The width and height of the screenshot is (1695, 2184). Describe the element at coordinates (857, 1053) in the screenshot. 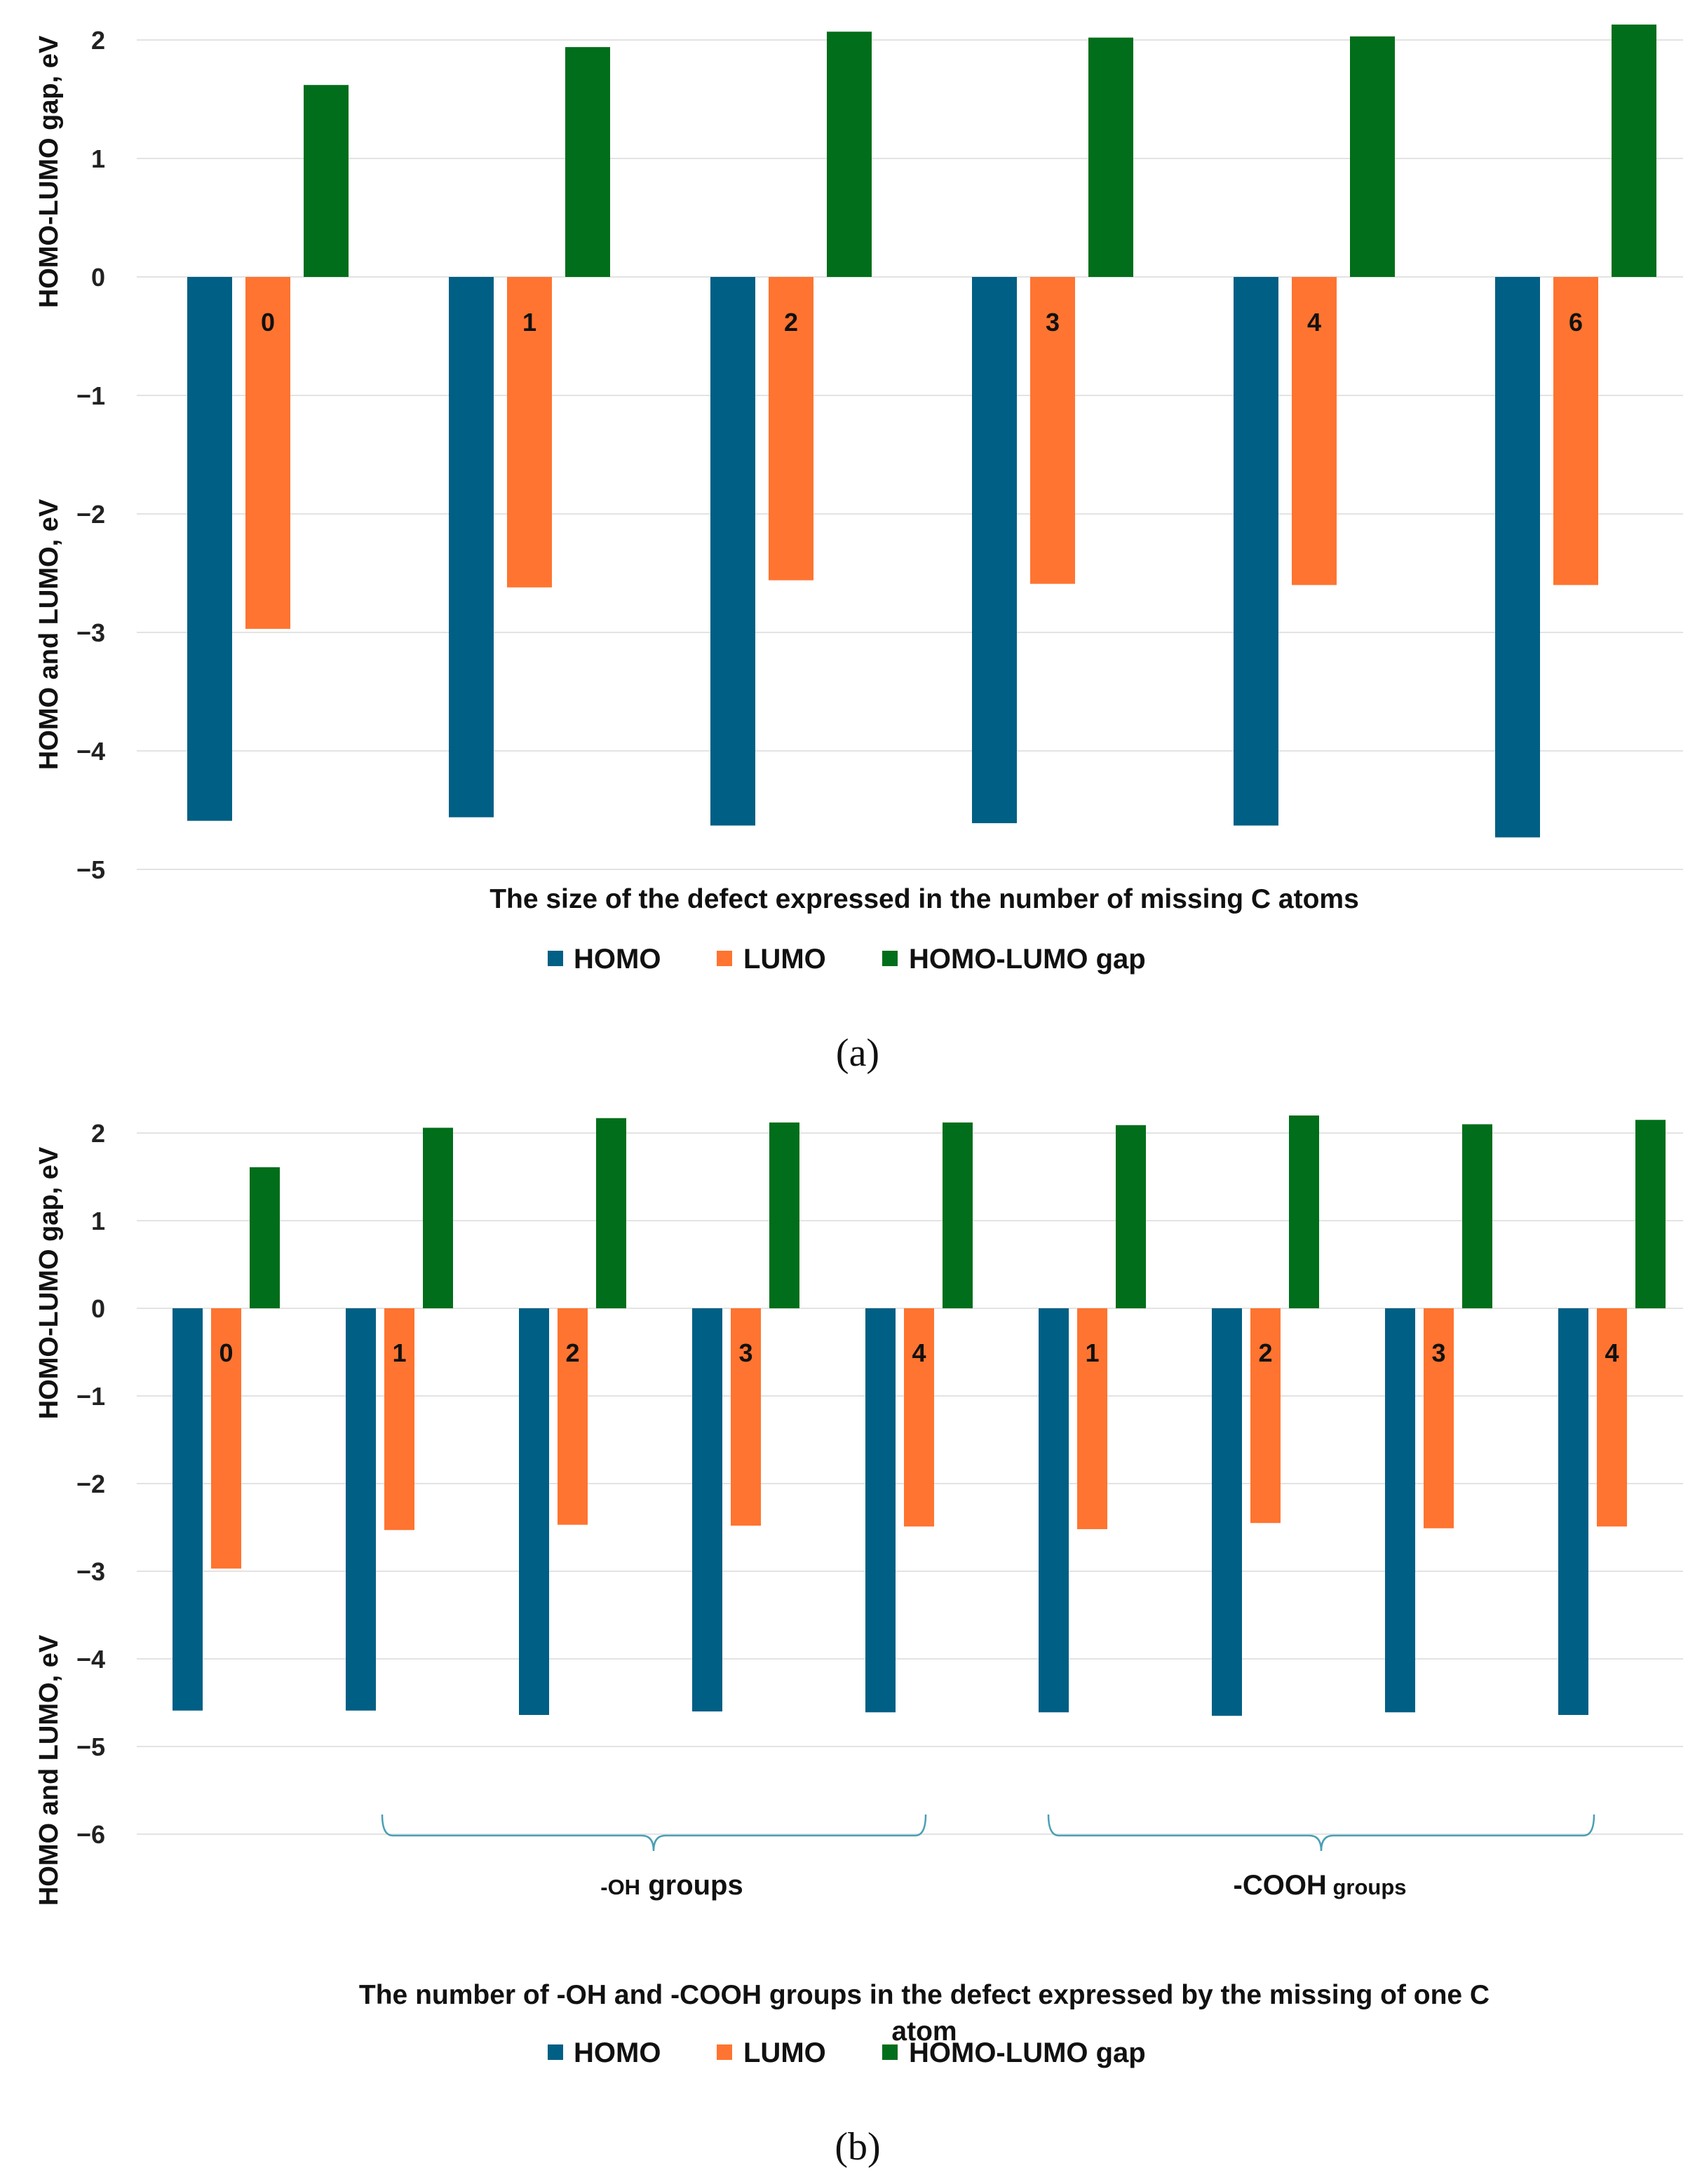

I see `panel-a-caption: (a)` at that location.